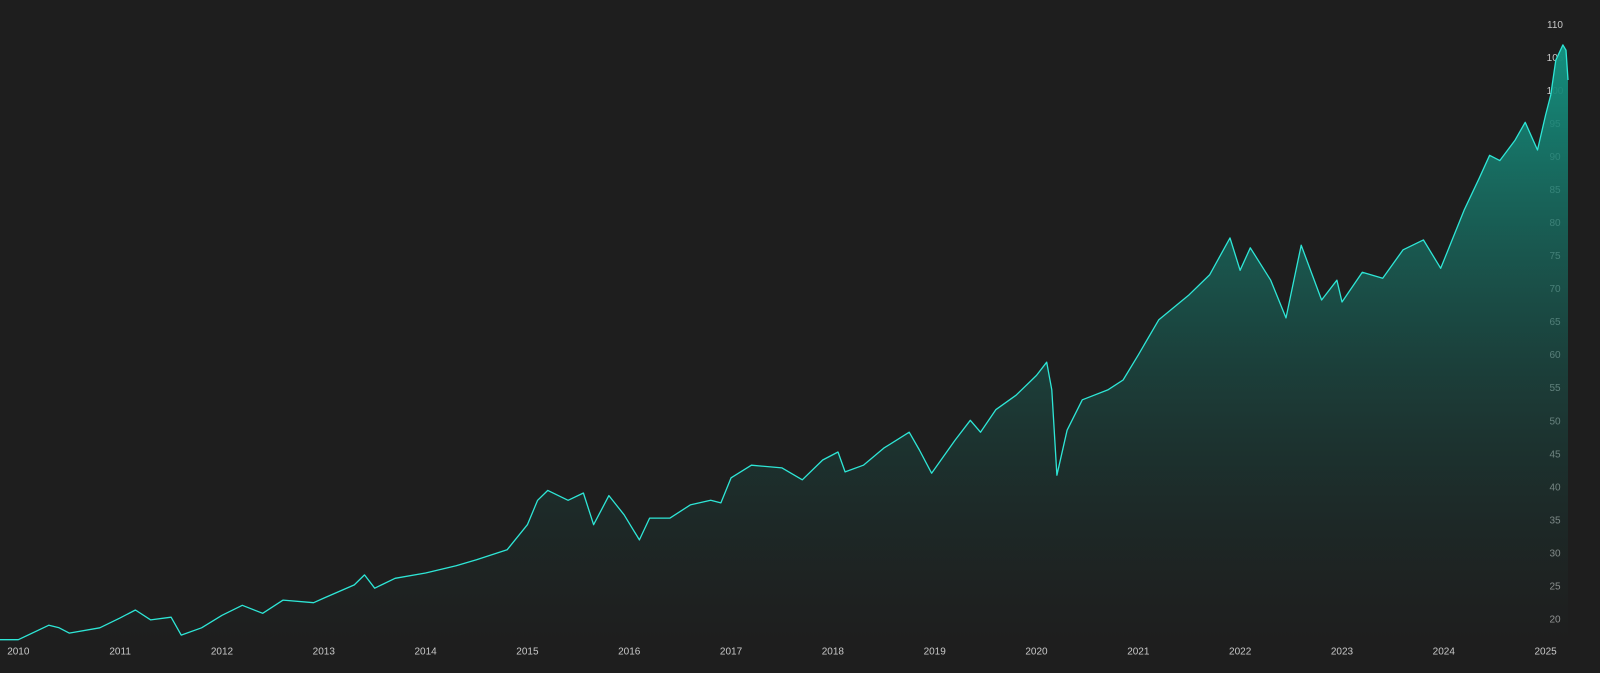 Image resolution: width=1600 pixels, height=673 pixels. Describe the element at coordinates (324, 652) in the screenshot. I see `x-tick-label: 2013` at that location.